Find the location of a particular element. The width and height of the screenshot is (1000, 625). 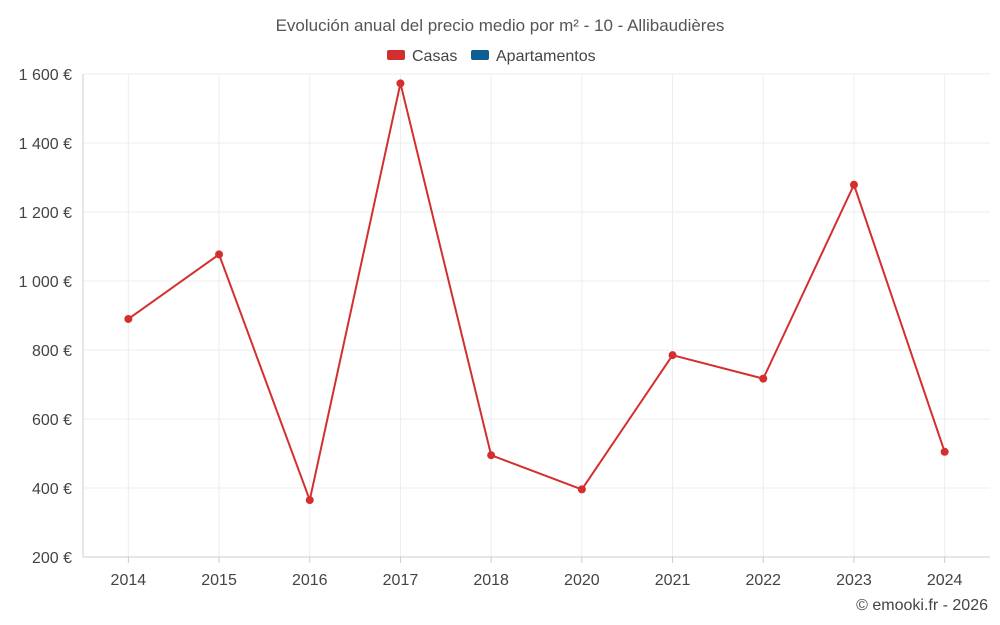

legend-label-casas: Casas is located at coordinates (434, 56).